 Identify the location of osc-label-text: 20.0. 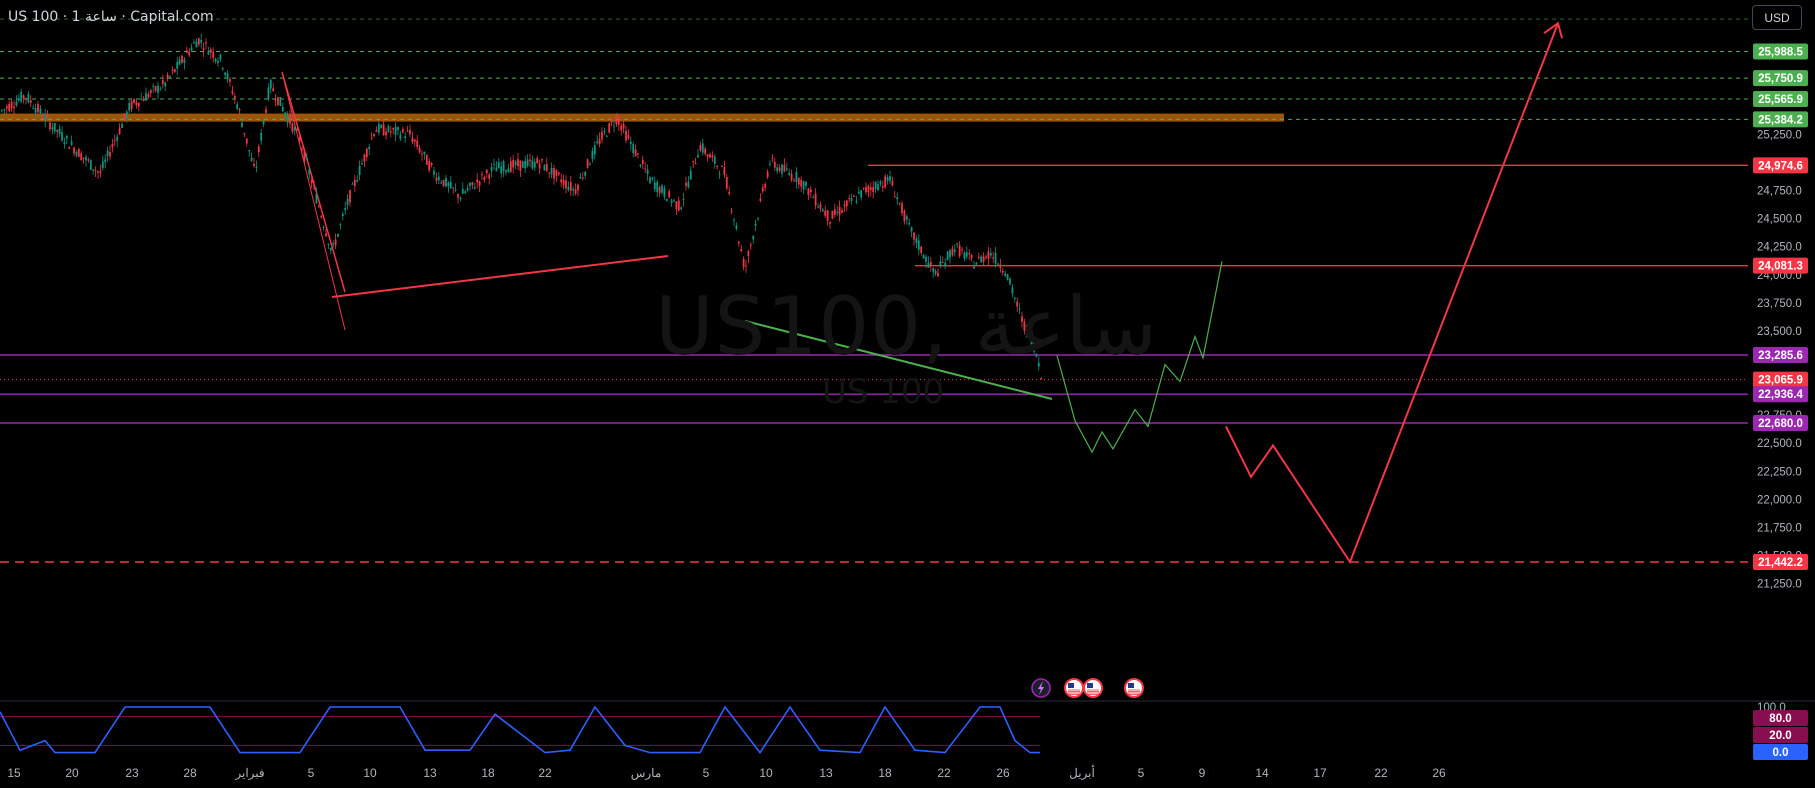
(1780, 736).